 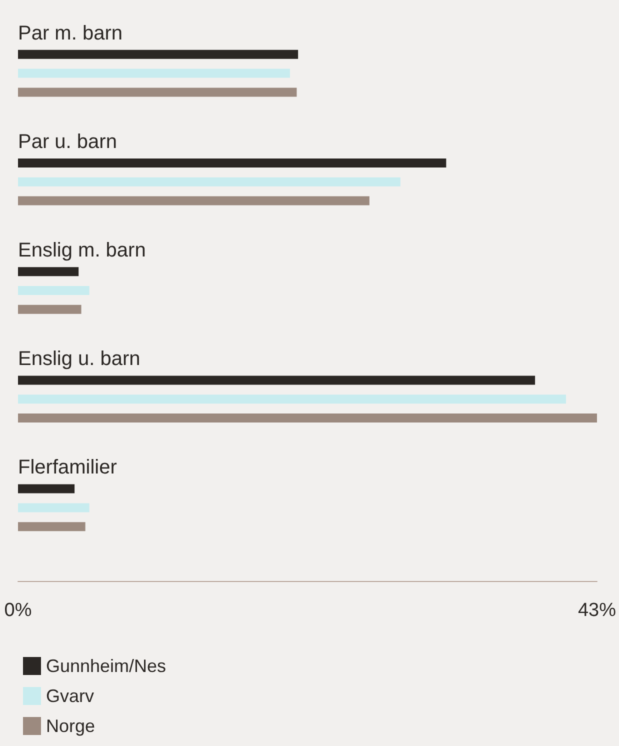 What do you see at coordinates (70, 696) in the screenshot?
I see `legend-label: Gvarv` at bounding box center [70, 696].